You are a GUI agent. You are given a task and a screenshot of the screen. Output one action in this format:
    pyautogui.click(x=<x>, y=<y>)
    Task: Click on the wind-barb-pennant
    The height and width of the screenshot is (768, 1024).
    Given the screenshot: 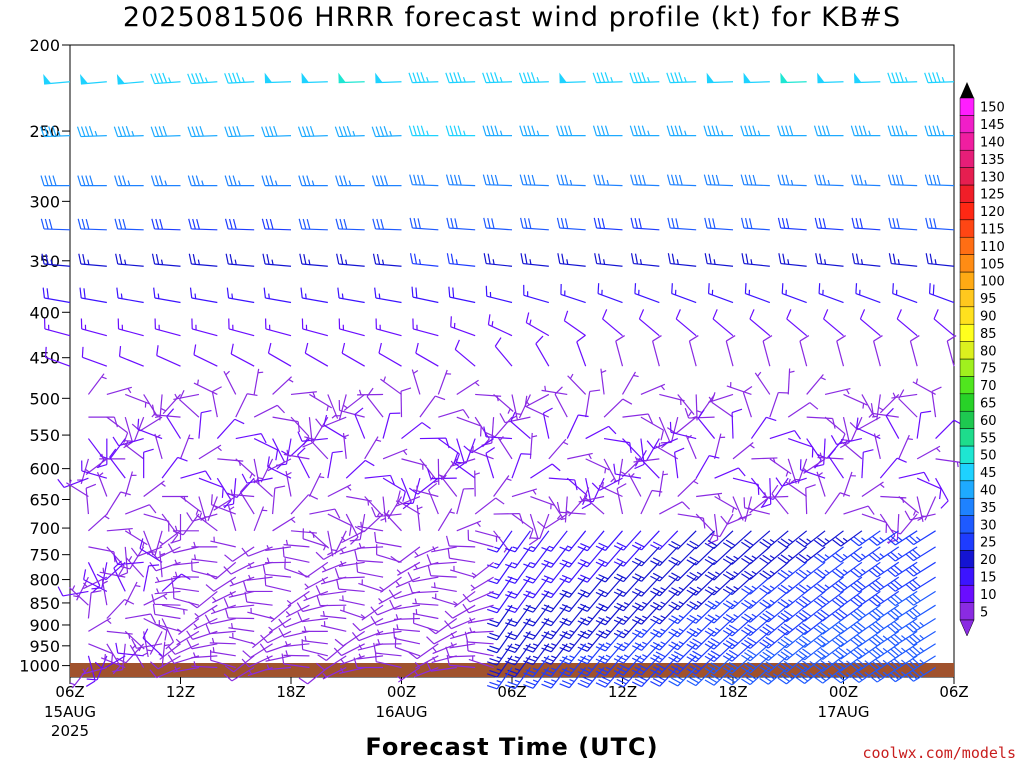 What is the action you would take?
    pyautogui.click(x=747, y=77)
    